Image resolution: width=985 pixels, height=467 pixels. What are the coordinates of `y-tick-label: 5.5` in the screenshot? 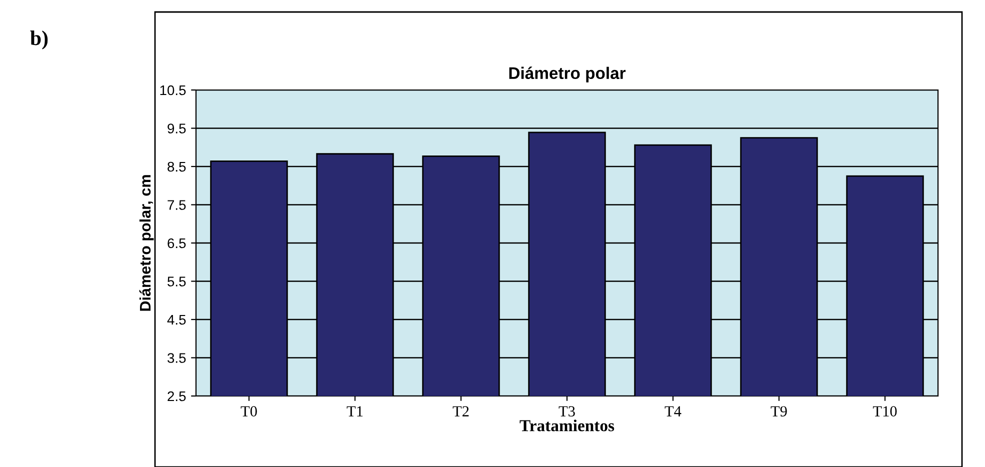 It's located at (177, 281).